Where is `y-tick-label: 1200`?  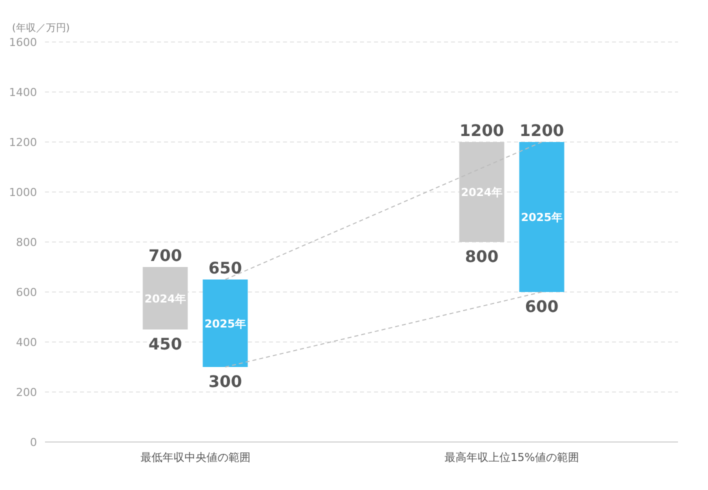 y-tick-label: 1200 is located at coordinates (23, 142).